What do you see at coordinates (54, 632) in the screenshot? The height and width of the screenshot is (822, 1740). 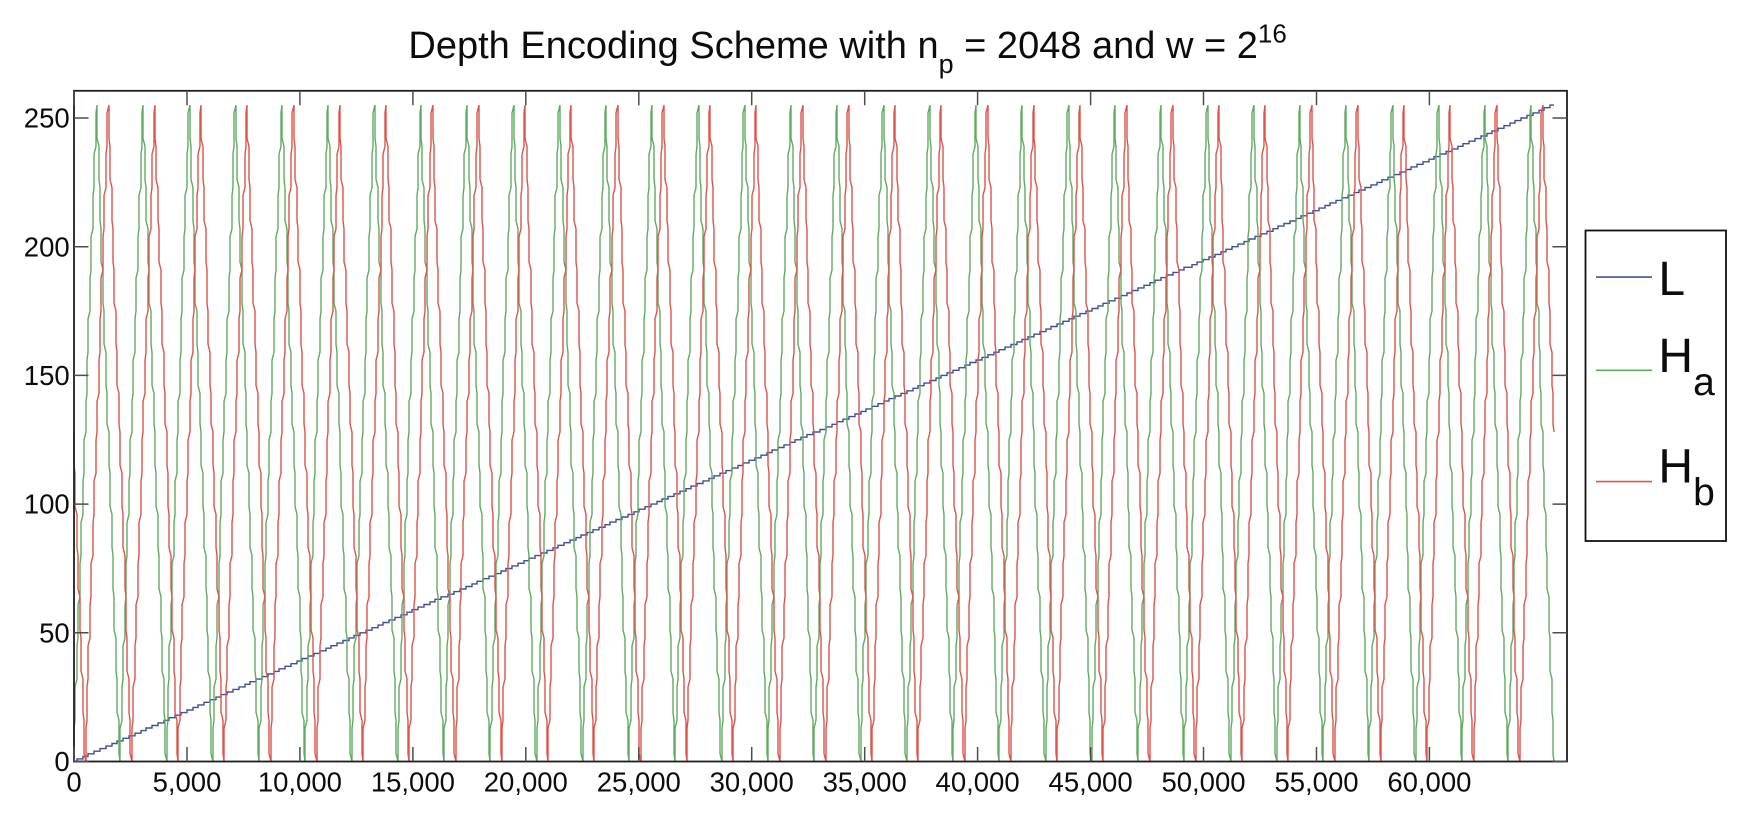 I see `svg-text: 50` at bounding box center [54, 632].